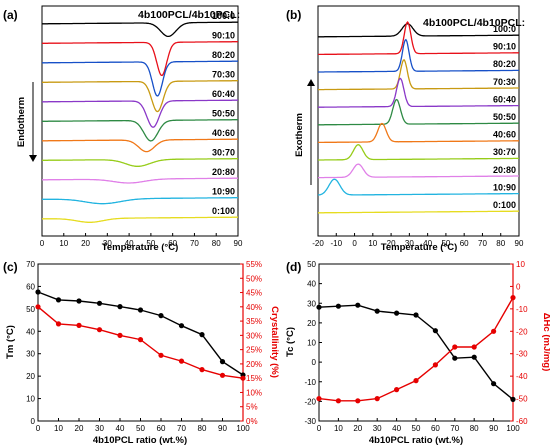 The height and width of the screenshot is (448, 550). What do you see at coordinates (290, 342) in the screenshot?
I see `panel-d-left-axis-label: Tc (°C)` at bounding box center [290, 342].